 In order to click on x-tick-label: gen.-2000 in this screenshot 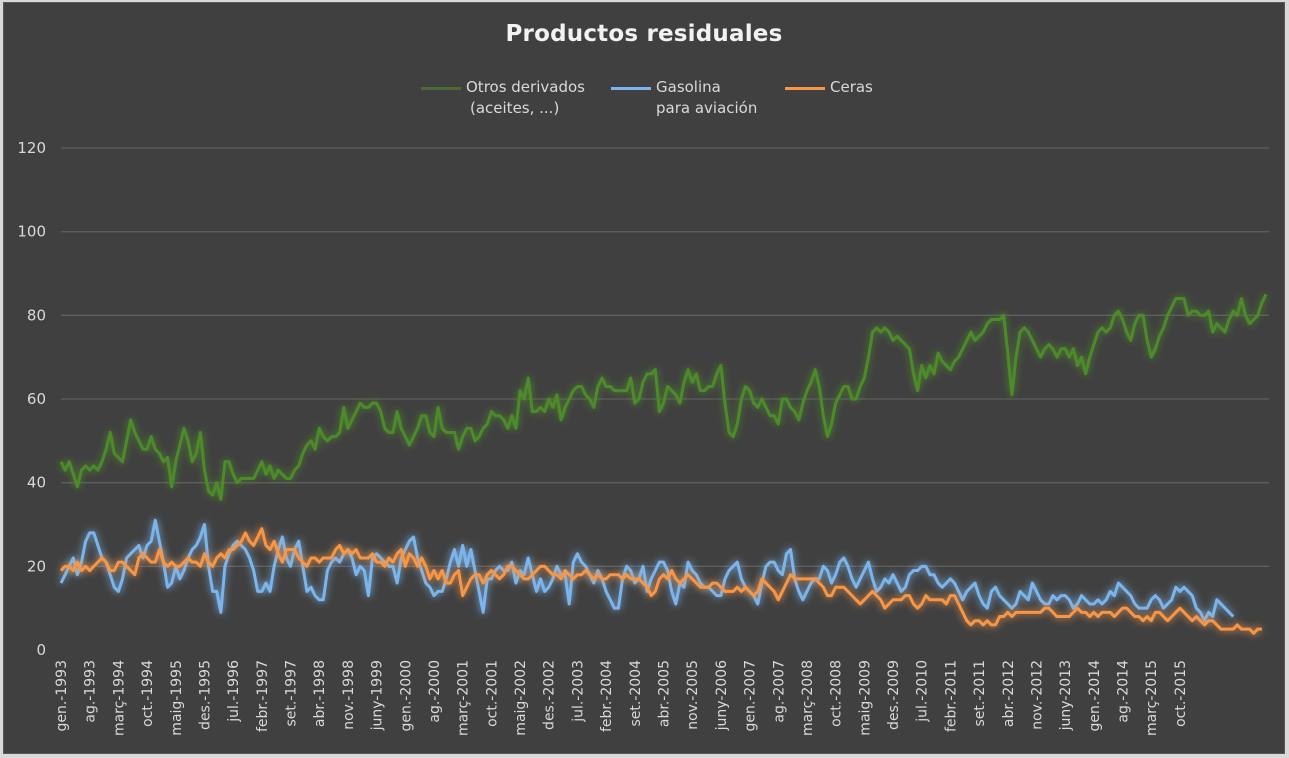, I will do `click(406, 696)`.